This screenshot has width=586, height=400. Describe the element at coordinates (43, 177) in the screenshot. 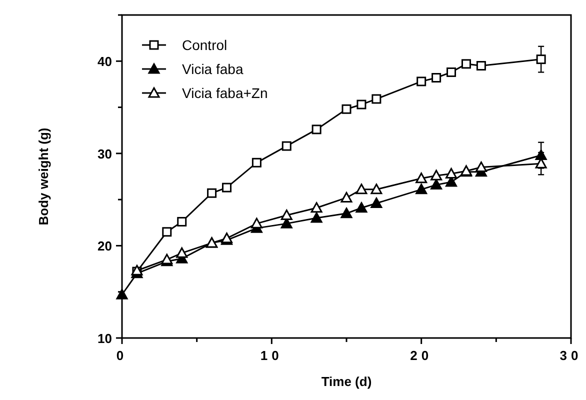

I see `y-axis-title: Body weight (g)` at that location.